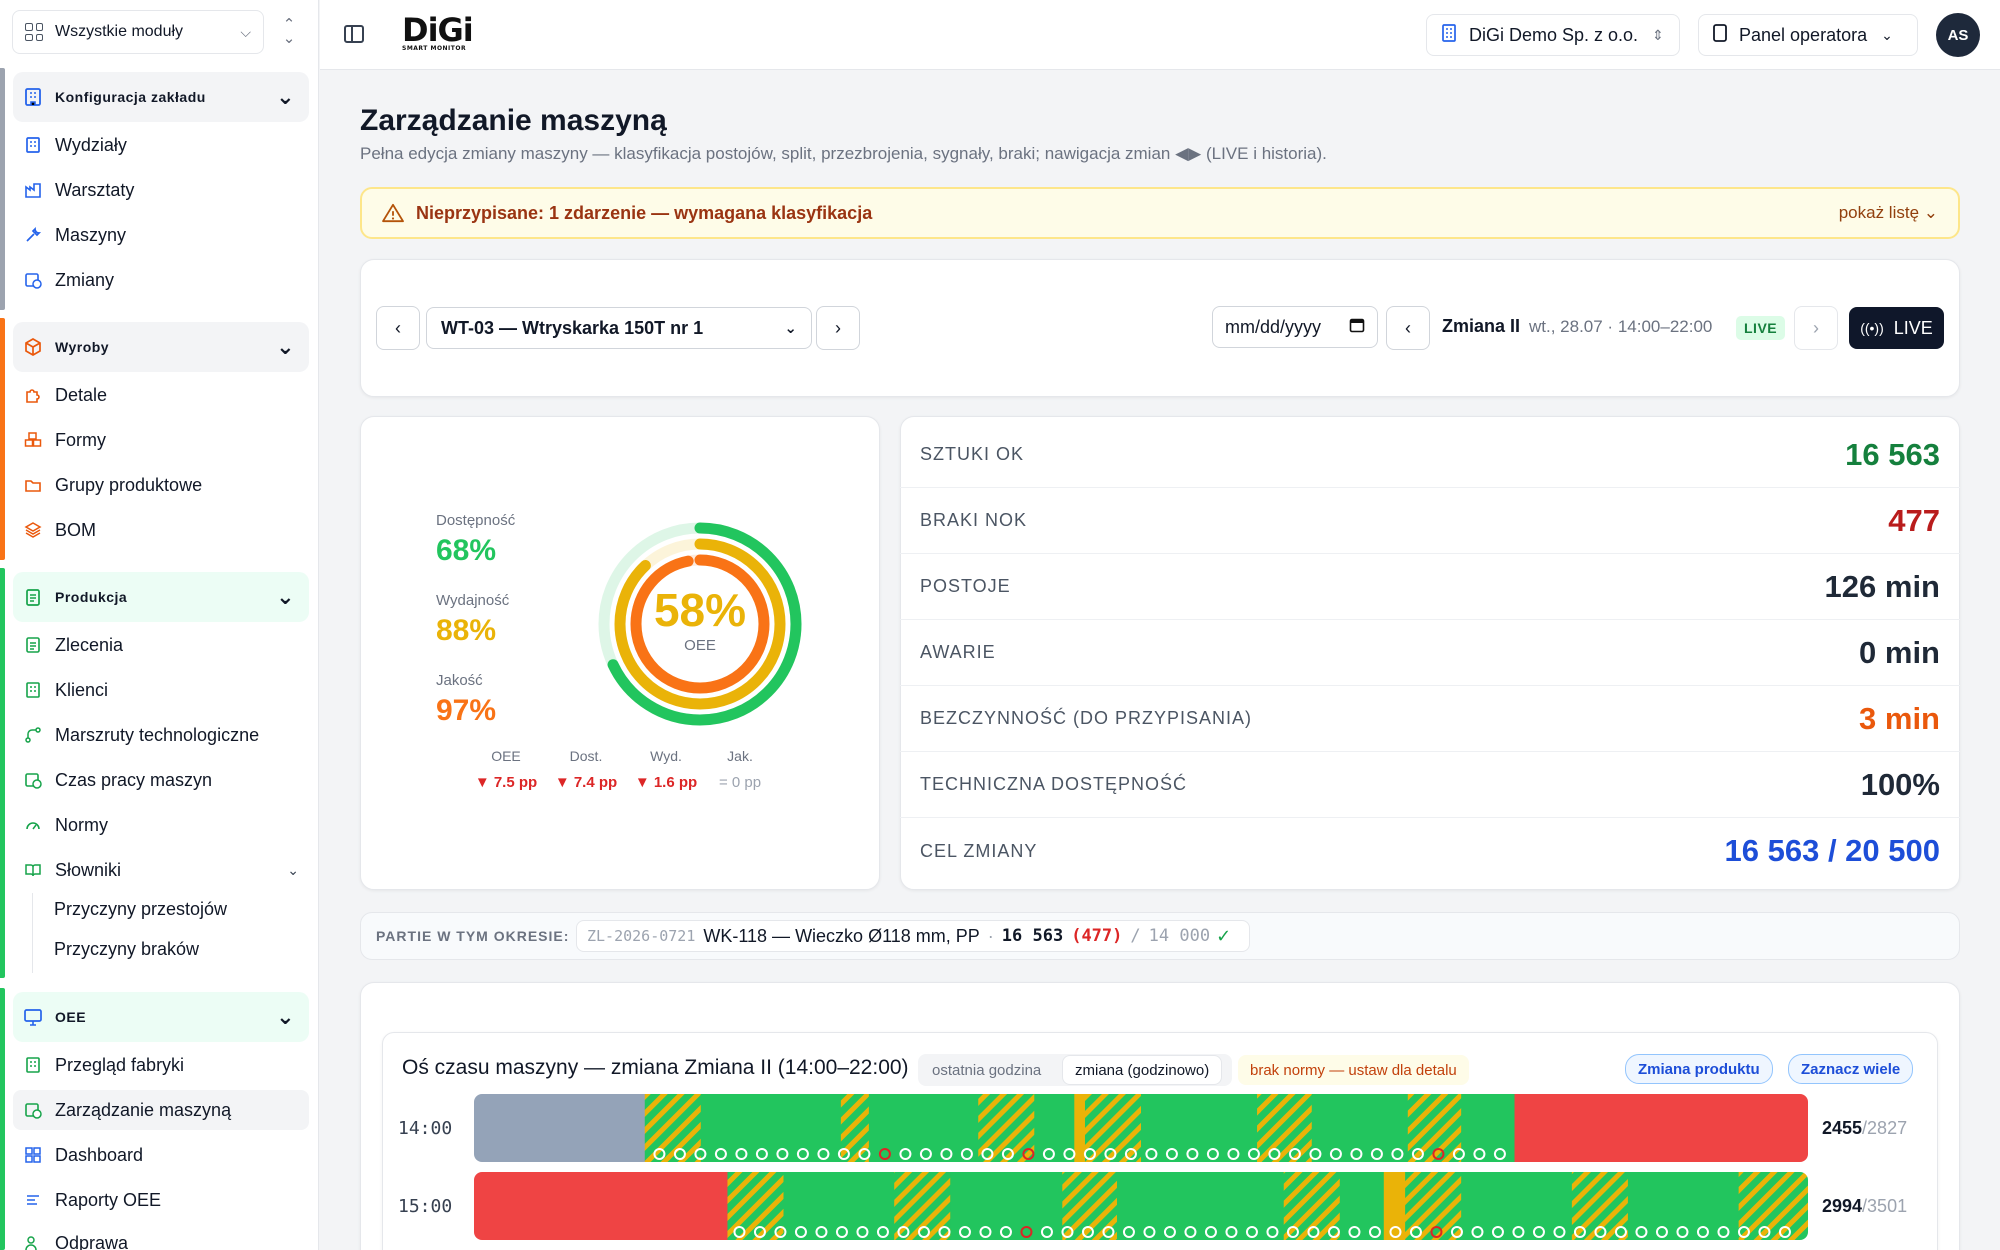  What do you see at coordinates (1885, 1206) in the screenshot?
I see `count-total: /3501` at bounding box center [1885, 1206].